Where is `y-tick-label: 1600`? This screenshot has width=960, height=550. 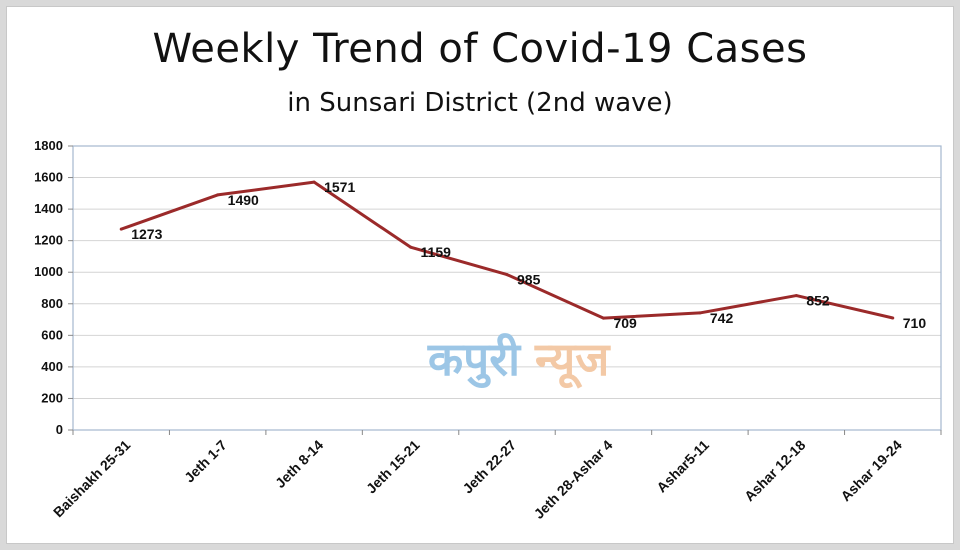
y-tick-label: 1600 is located at coordinates (48, 177).